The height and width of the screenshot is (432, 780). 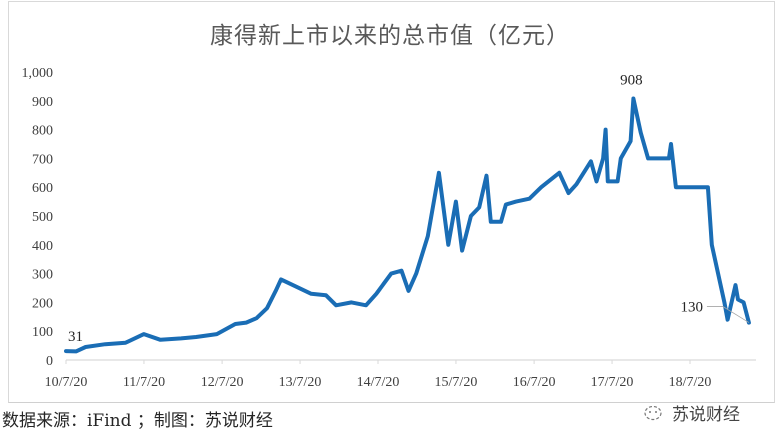 What do you see at coordinates (222, 382) in the screenshot?
I see `x-tick-label: 12/7/20` at bounding box center [222, 382].